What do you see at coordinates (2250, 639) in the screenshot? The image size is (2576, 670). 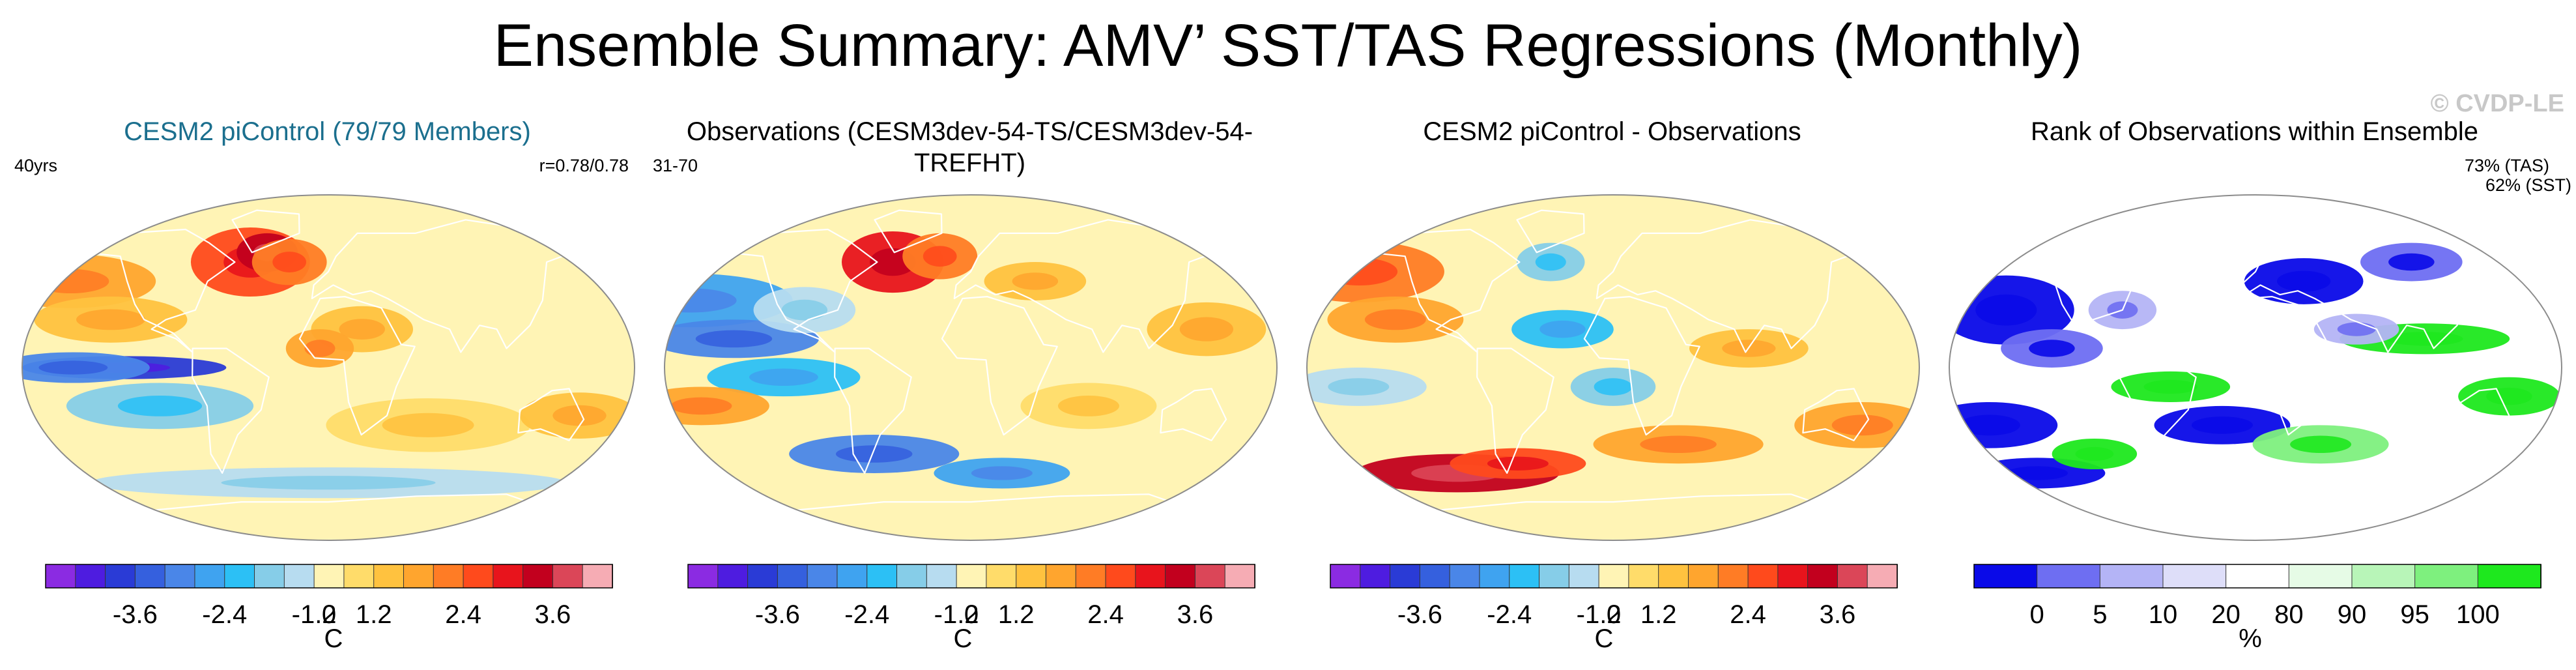 I see `colorbar-unit: %` at bounding box center [2250, 639].